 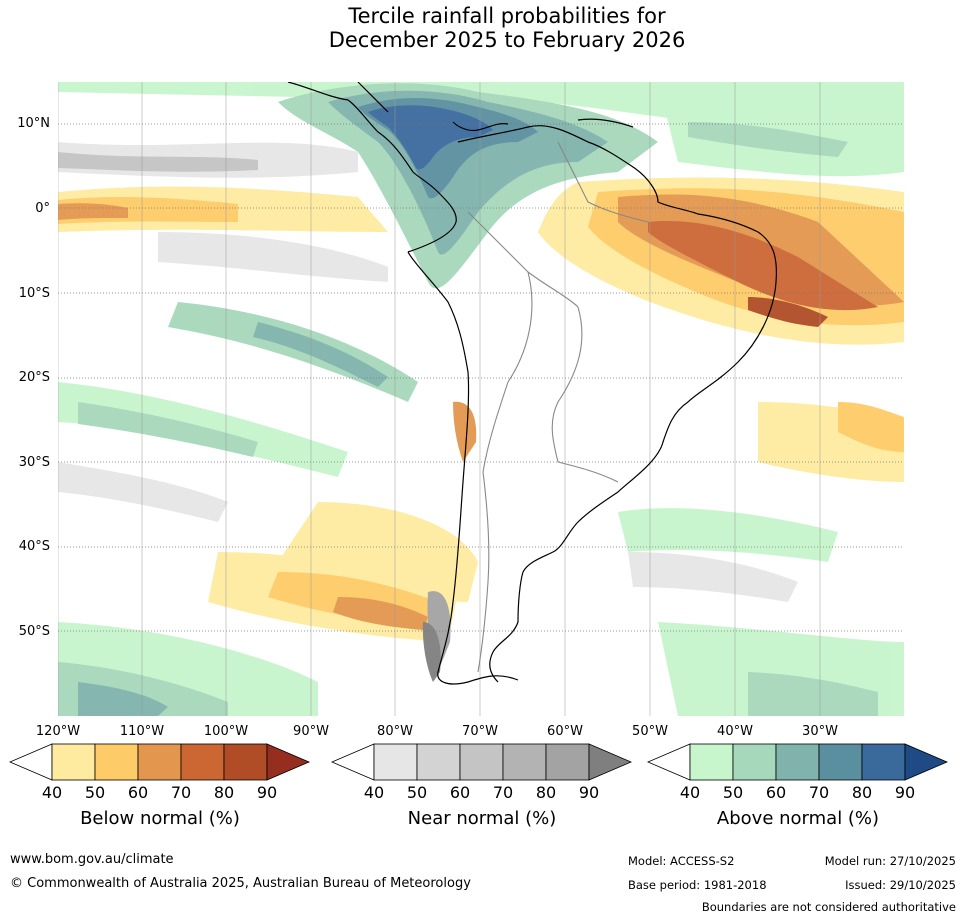 I want to click on below-tick: 50, so click(x=95, y=792).